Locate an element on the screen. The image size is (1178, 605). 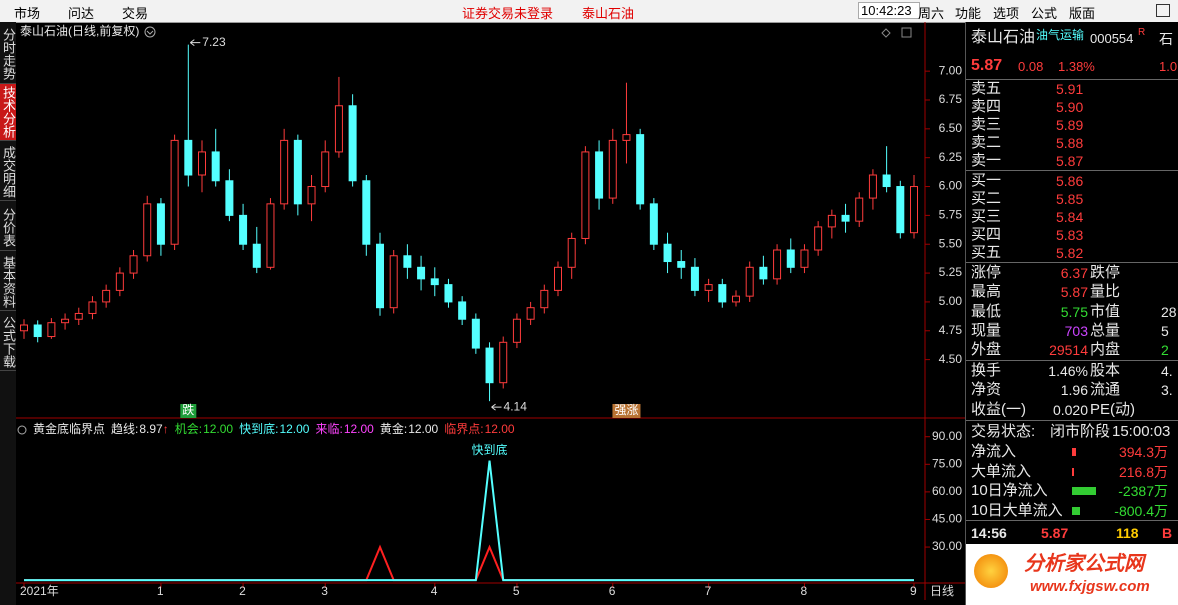
side-tab: 成交明细 is located at coordinates (8, 172).